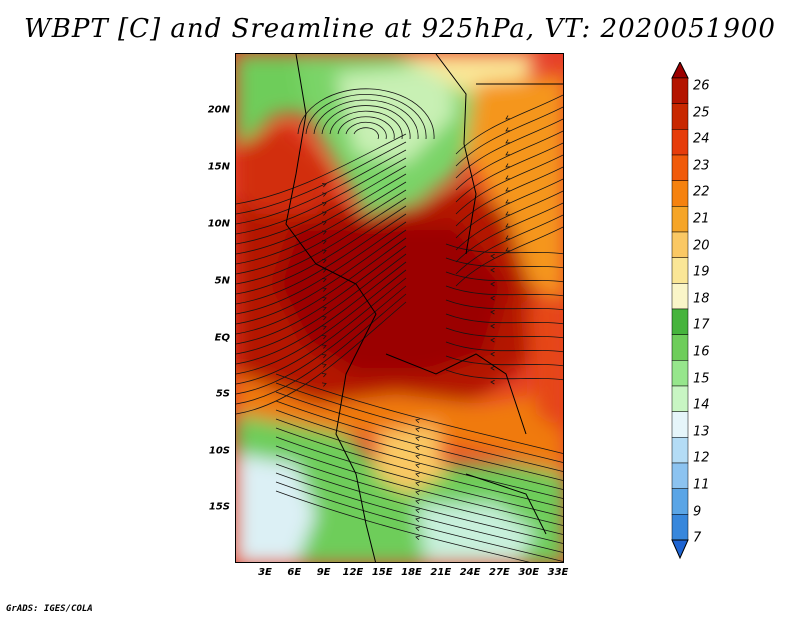  I want to click on lon-tick-label: 33E, so click(558, 572).